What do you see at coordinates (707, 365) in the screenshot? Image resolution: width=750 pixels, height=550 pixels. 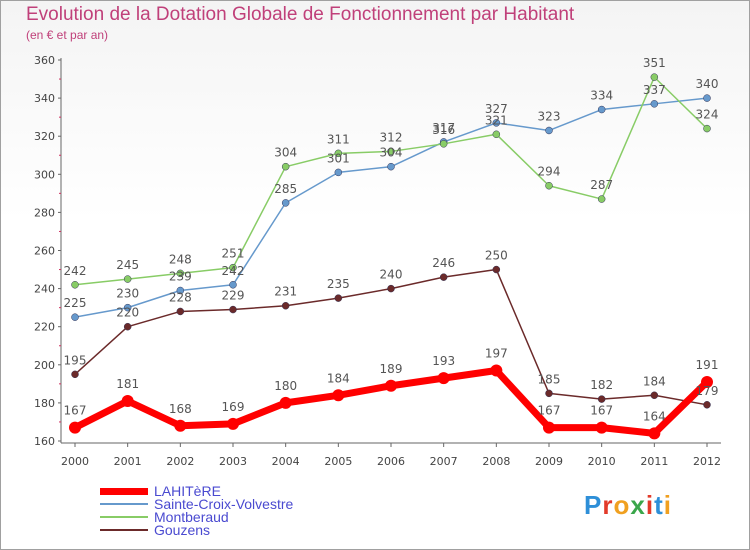 I see `data-label-s0-2012: 191` at bounding box center [707, 365].